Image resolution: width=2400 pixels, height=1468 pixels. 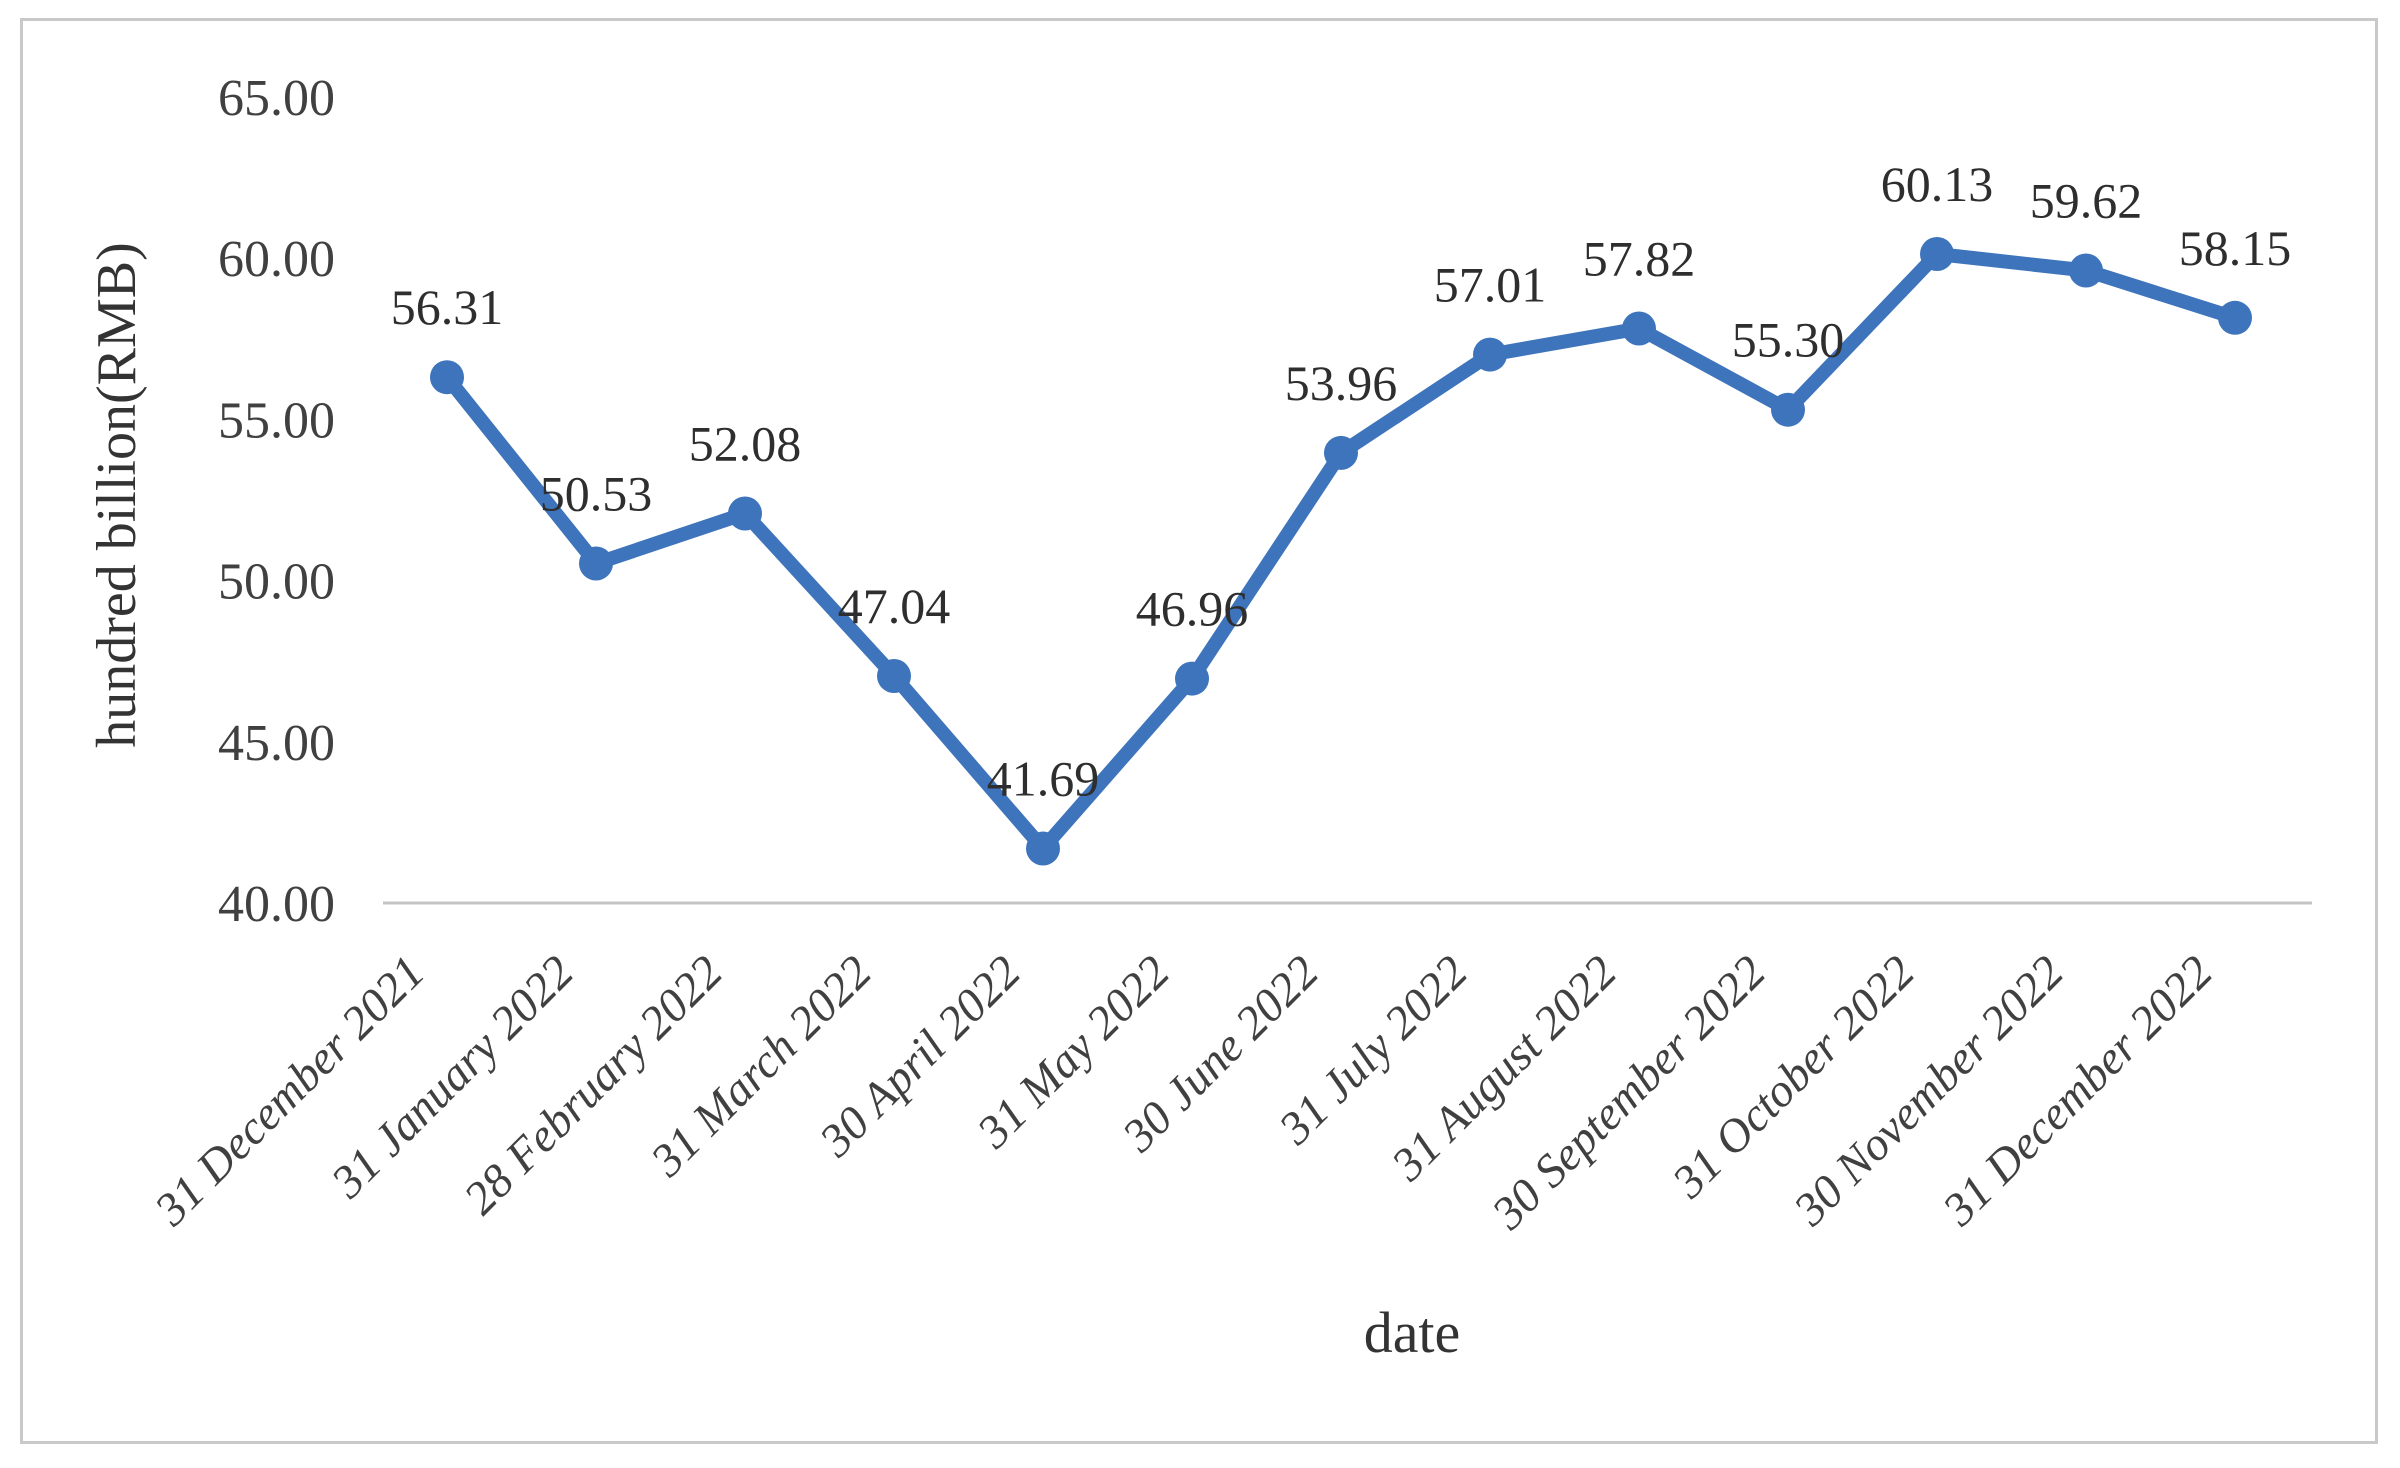 I want to click on data-point-label: 60.13, so click(x=1937, y=184).